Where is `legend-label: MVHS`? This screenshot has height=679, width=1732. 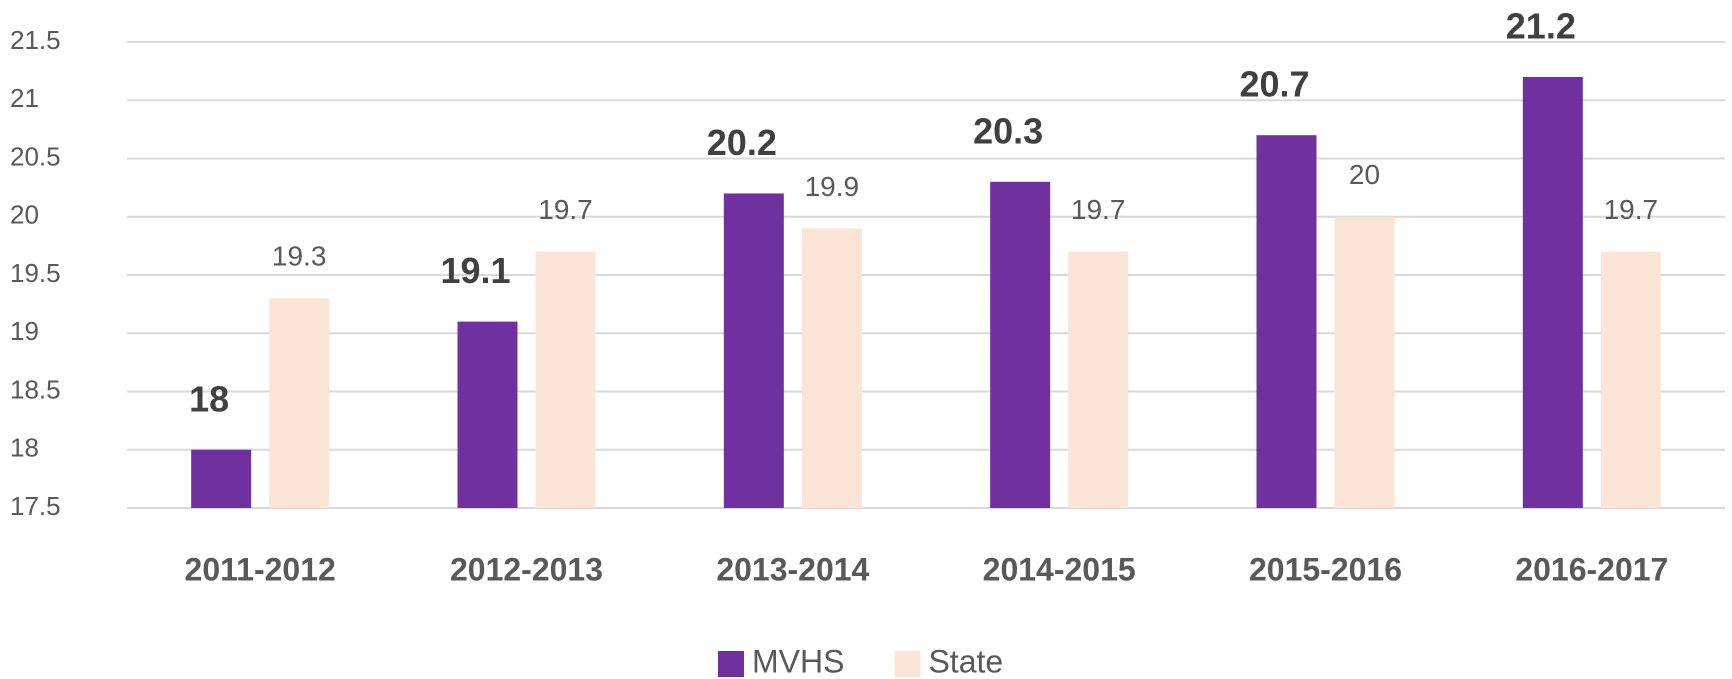 legend-label: MVHS is located at coordinates (798, 661).